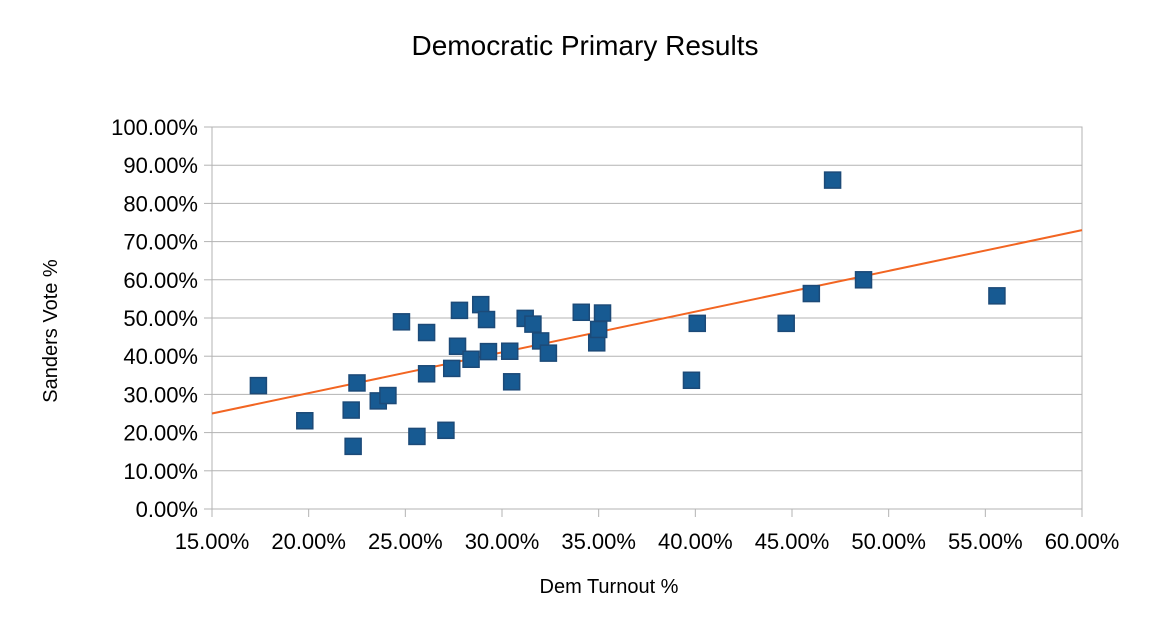  Describe the element at coordinates (502, 541) in the screenshot. I see `x-tick-label: 30.00%` at that location.